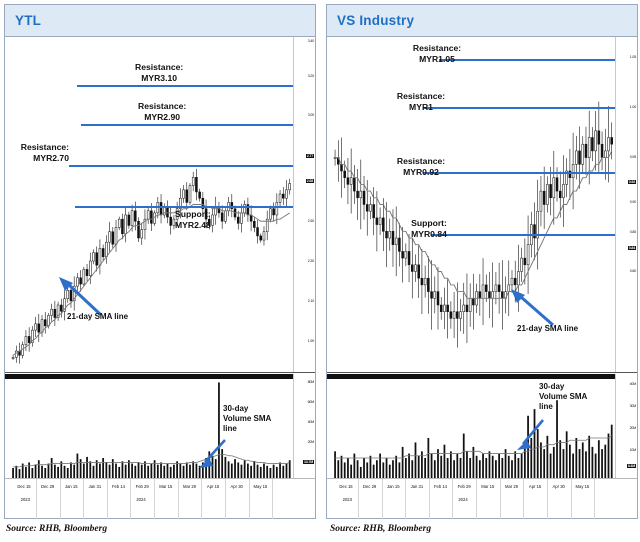  I want to click on annotation-value: MYR0.92, so click(421, 172).